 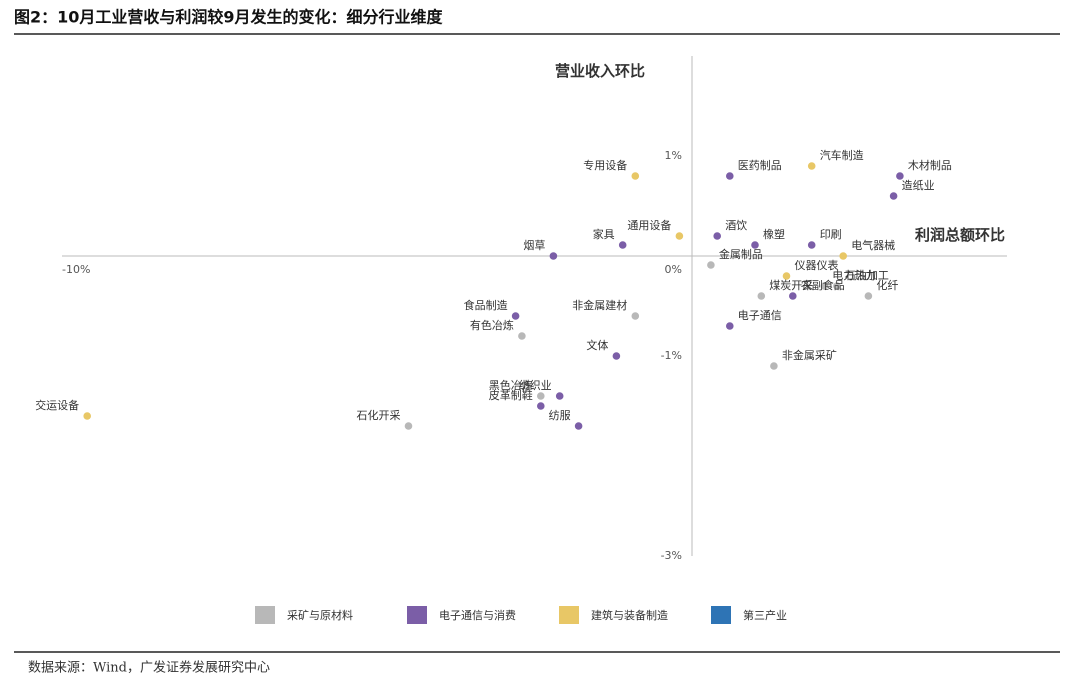 I want to click on point-label: 木材制品, so click(x=930, y=165).